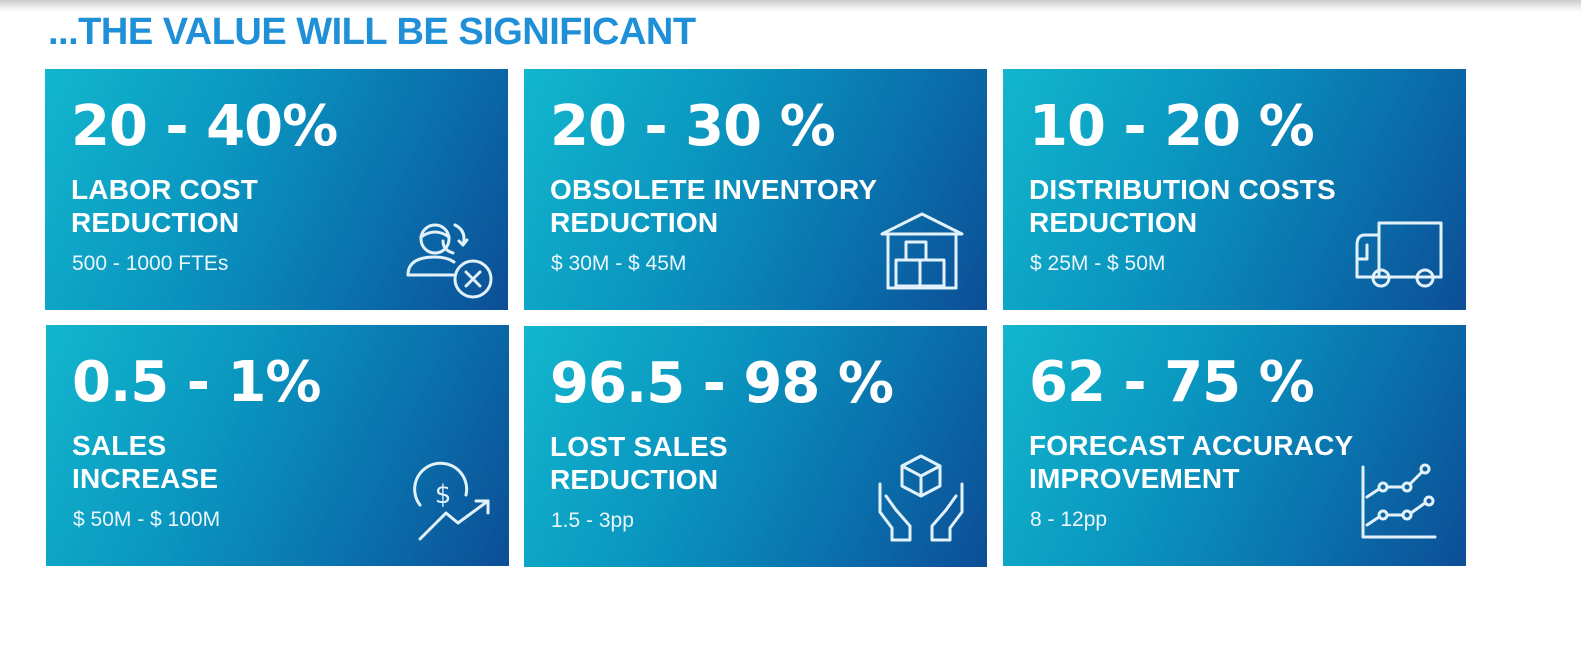  I want to click on metric-detail: $ 30M - $ 45M, so click(619, 263).